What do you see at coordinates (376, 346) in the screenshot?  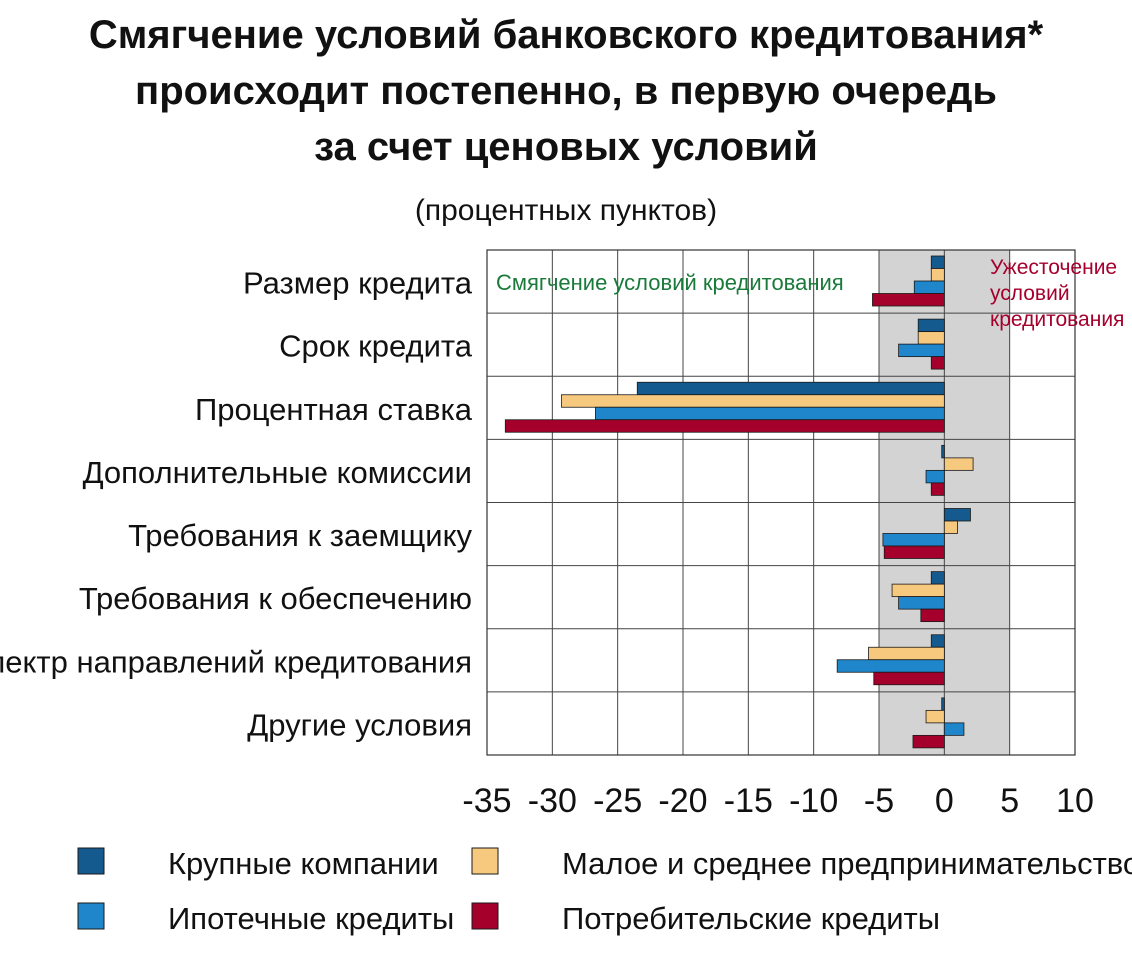 I see `category-label: Срок кредита` at bounding box center [376, 346].